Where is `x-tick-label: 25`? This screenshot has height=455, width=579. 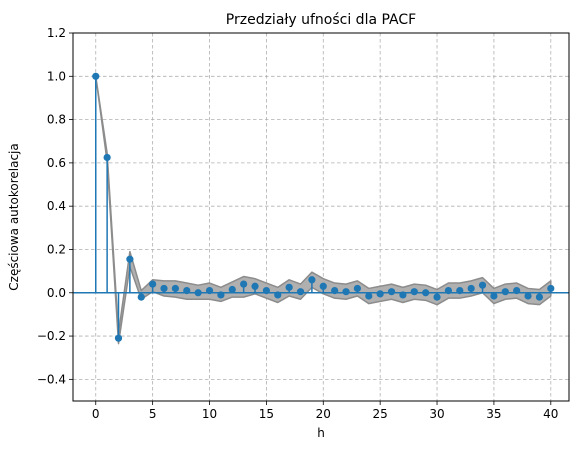 x-tick-label: 25 is located at coordinates (380, 414).